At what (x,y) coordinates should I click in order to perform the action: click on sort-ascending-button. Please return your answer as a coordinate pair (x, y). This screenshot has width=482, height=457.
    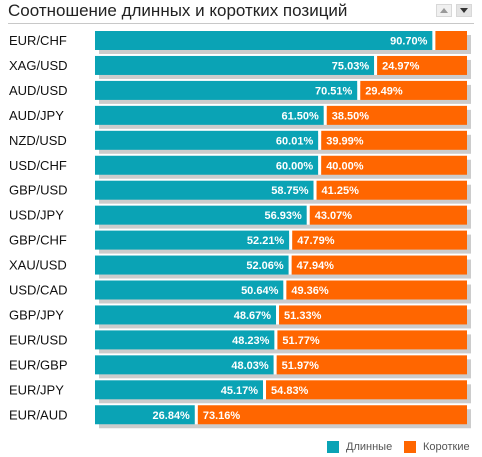
    Looking at the image, I should click on (444, 10).